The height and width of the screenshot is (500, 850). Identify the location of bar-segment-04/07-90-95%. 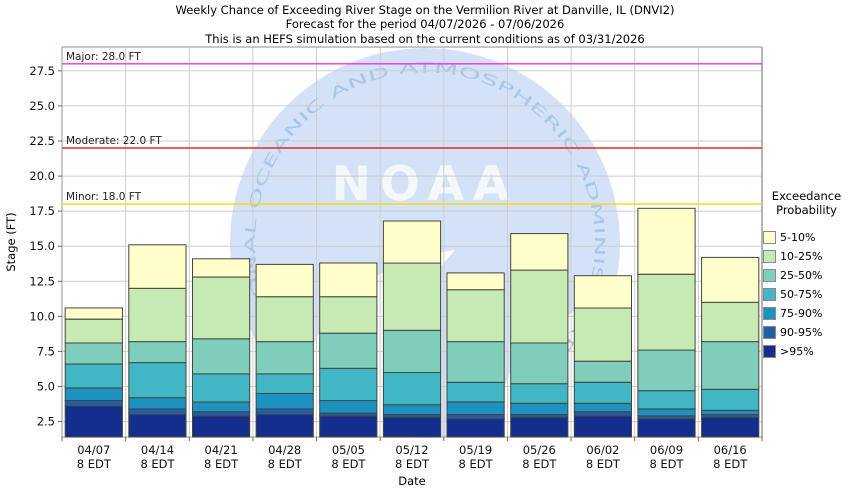
(93, 403).